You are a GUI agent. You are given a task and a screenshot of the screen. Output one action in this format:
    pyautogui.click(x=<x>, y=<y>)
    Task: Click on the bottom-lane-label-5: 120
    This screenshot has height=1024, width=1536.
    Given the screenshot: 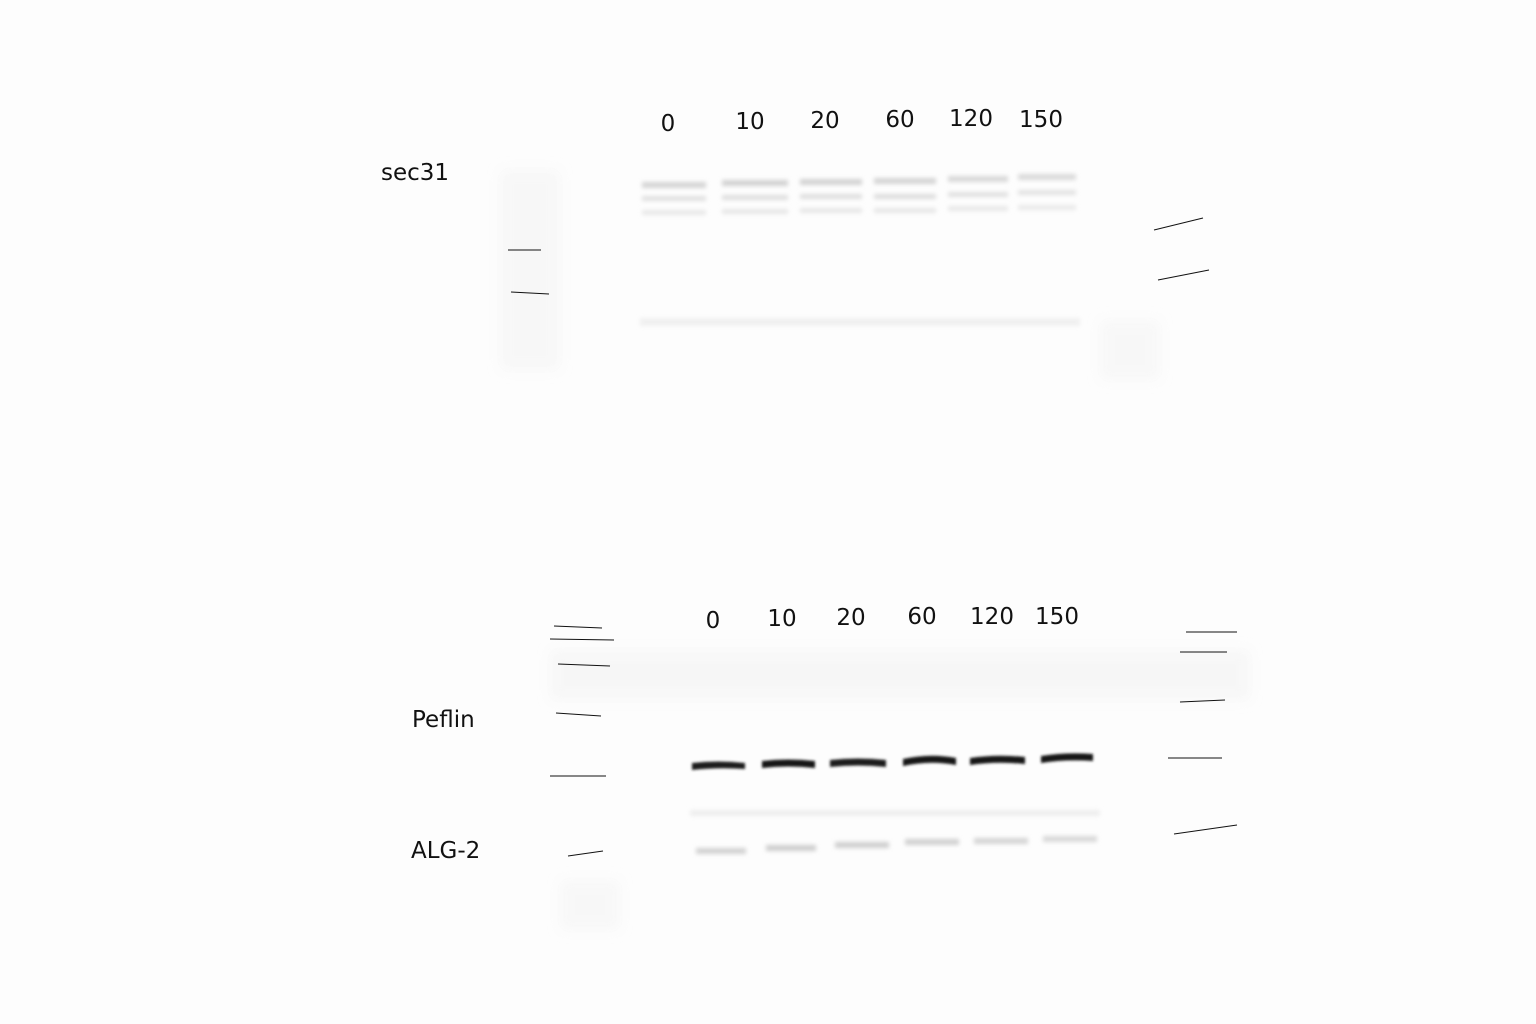 What is the action you would take?
    pyautogui.click(x=992, y=617)
    